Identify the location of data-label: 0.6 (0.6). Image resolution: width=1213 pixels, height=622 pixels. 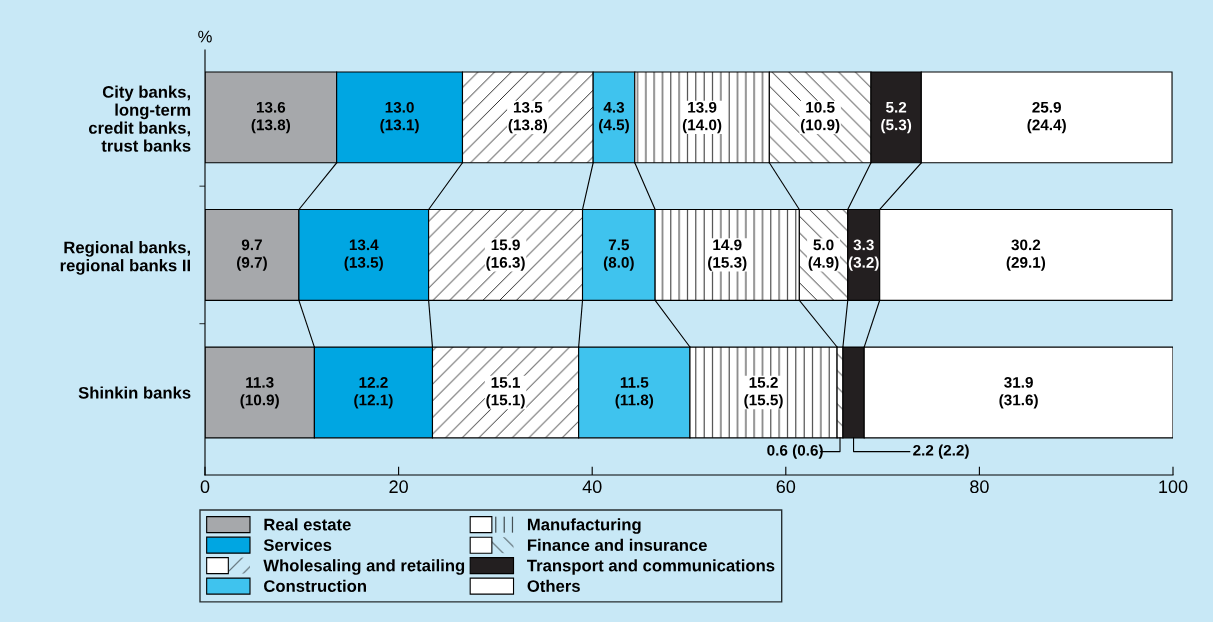
(795, 451).